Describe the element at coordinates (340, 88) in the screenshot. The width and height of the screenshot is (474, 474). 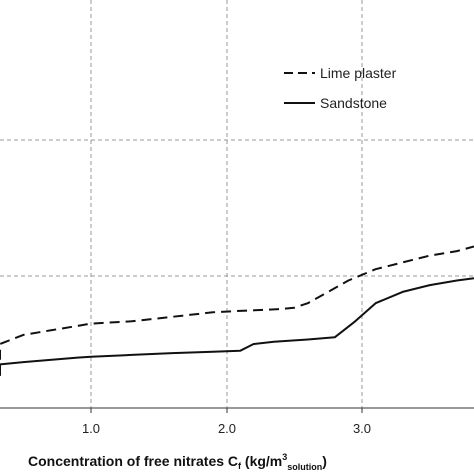
I see `legend: Lime plaster Sandstone` at that location.